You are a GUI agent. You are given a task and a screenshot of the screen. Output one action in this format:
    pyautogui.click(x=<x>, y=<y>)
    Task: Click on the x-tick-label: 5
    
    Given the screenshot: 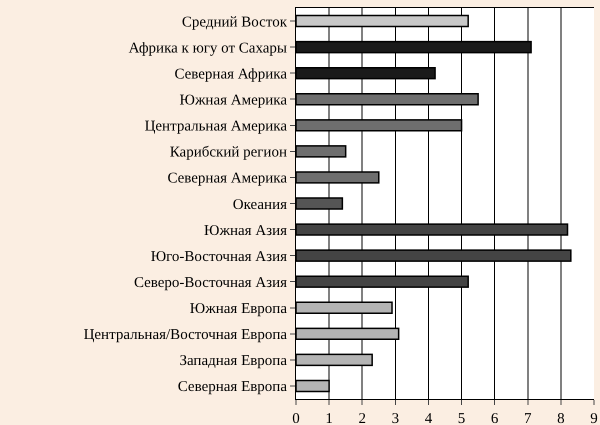 What is the action you would take?
    pyautogui.click(x=462, y=418)
    